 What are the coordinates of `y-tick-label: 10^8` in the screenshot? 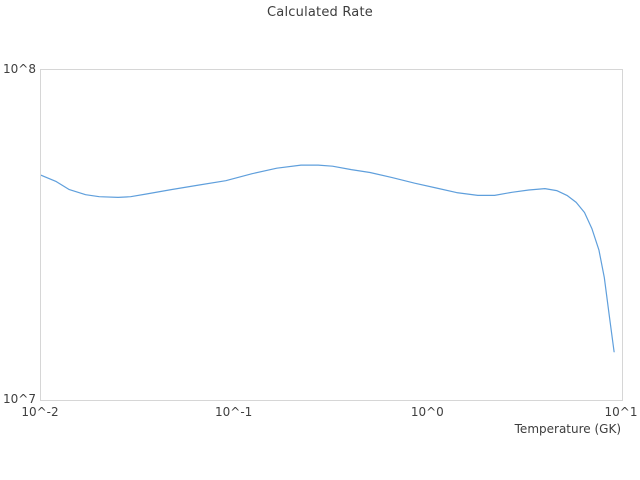 It's located at (19, 69).